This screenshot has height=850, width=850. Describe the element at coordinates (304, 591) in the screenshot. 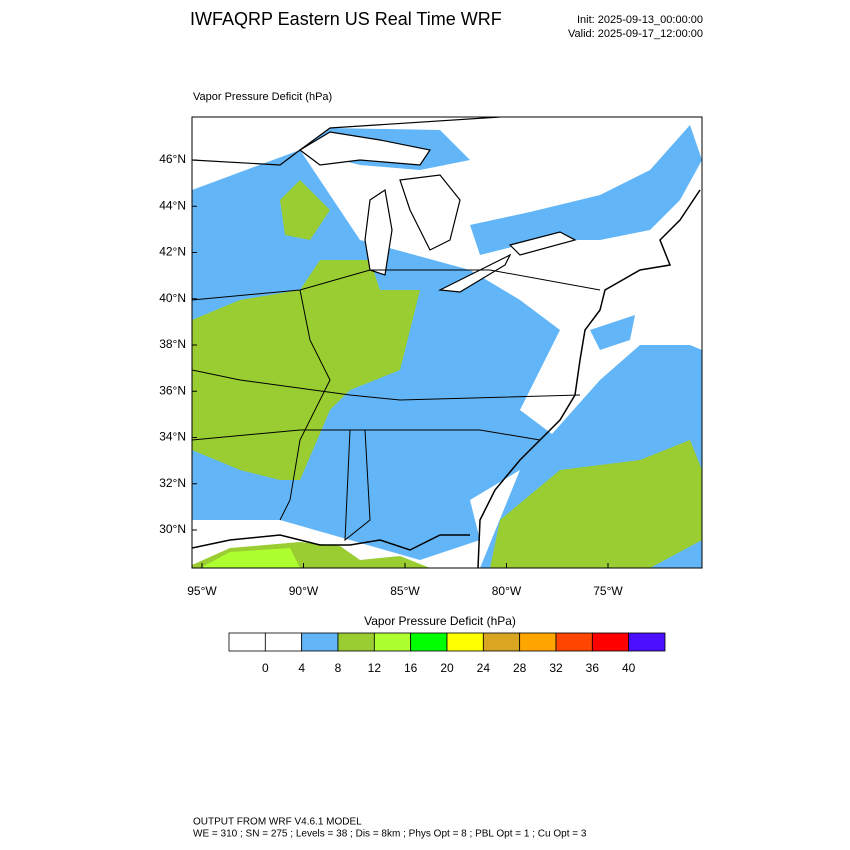

I see `lon-label: 90°W` at that location.